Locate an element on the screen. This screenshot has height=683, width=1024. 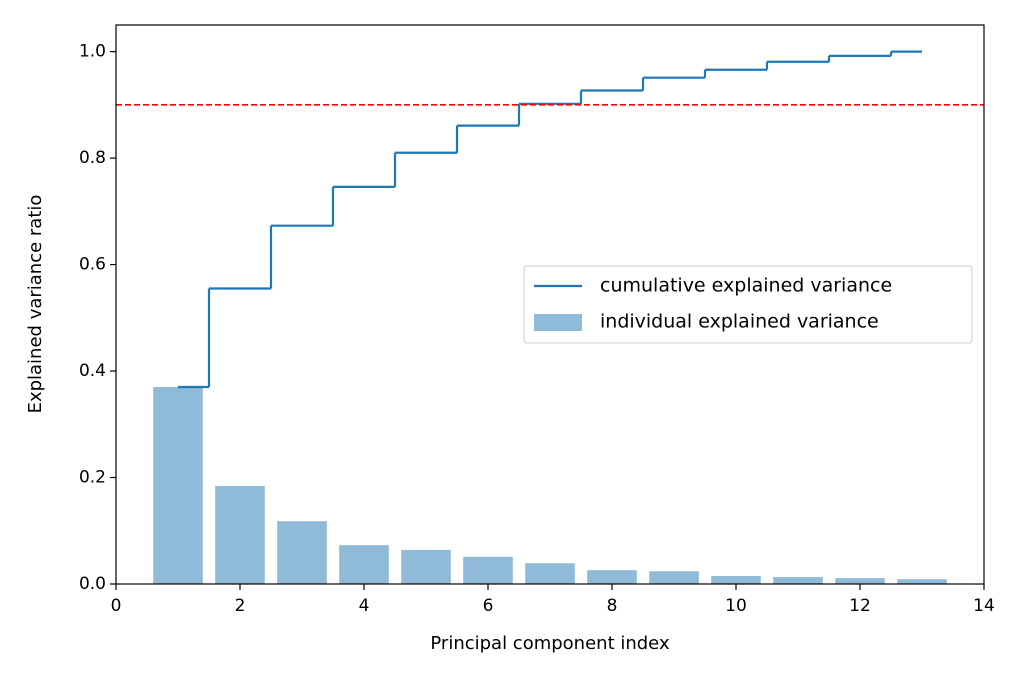
x-tick-label: 14 is located at coordinates (984, 606).